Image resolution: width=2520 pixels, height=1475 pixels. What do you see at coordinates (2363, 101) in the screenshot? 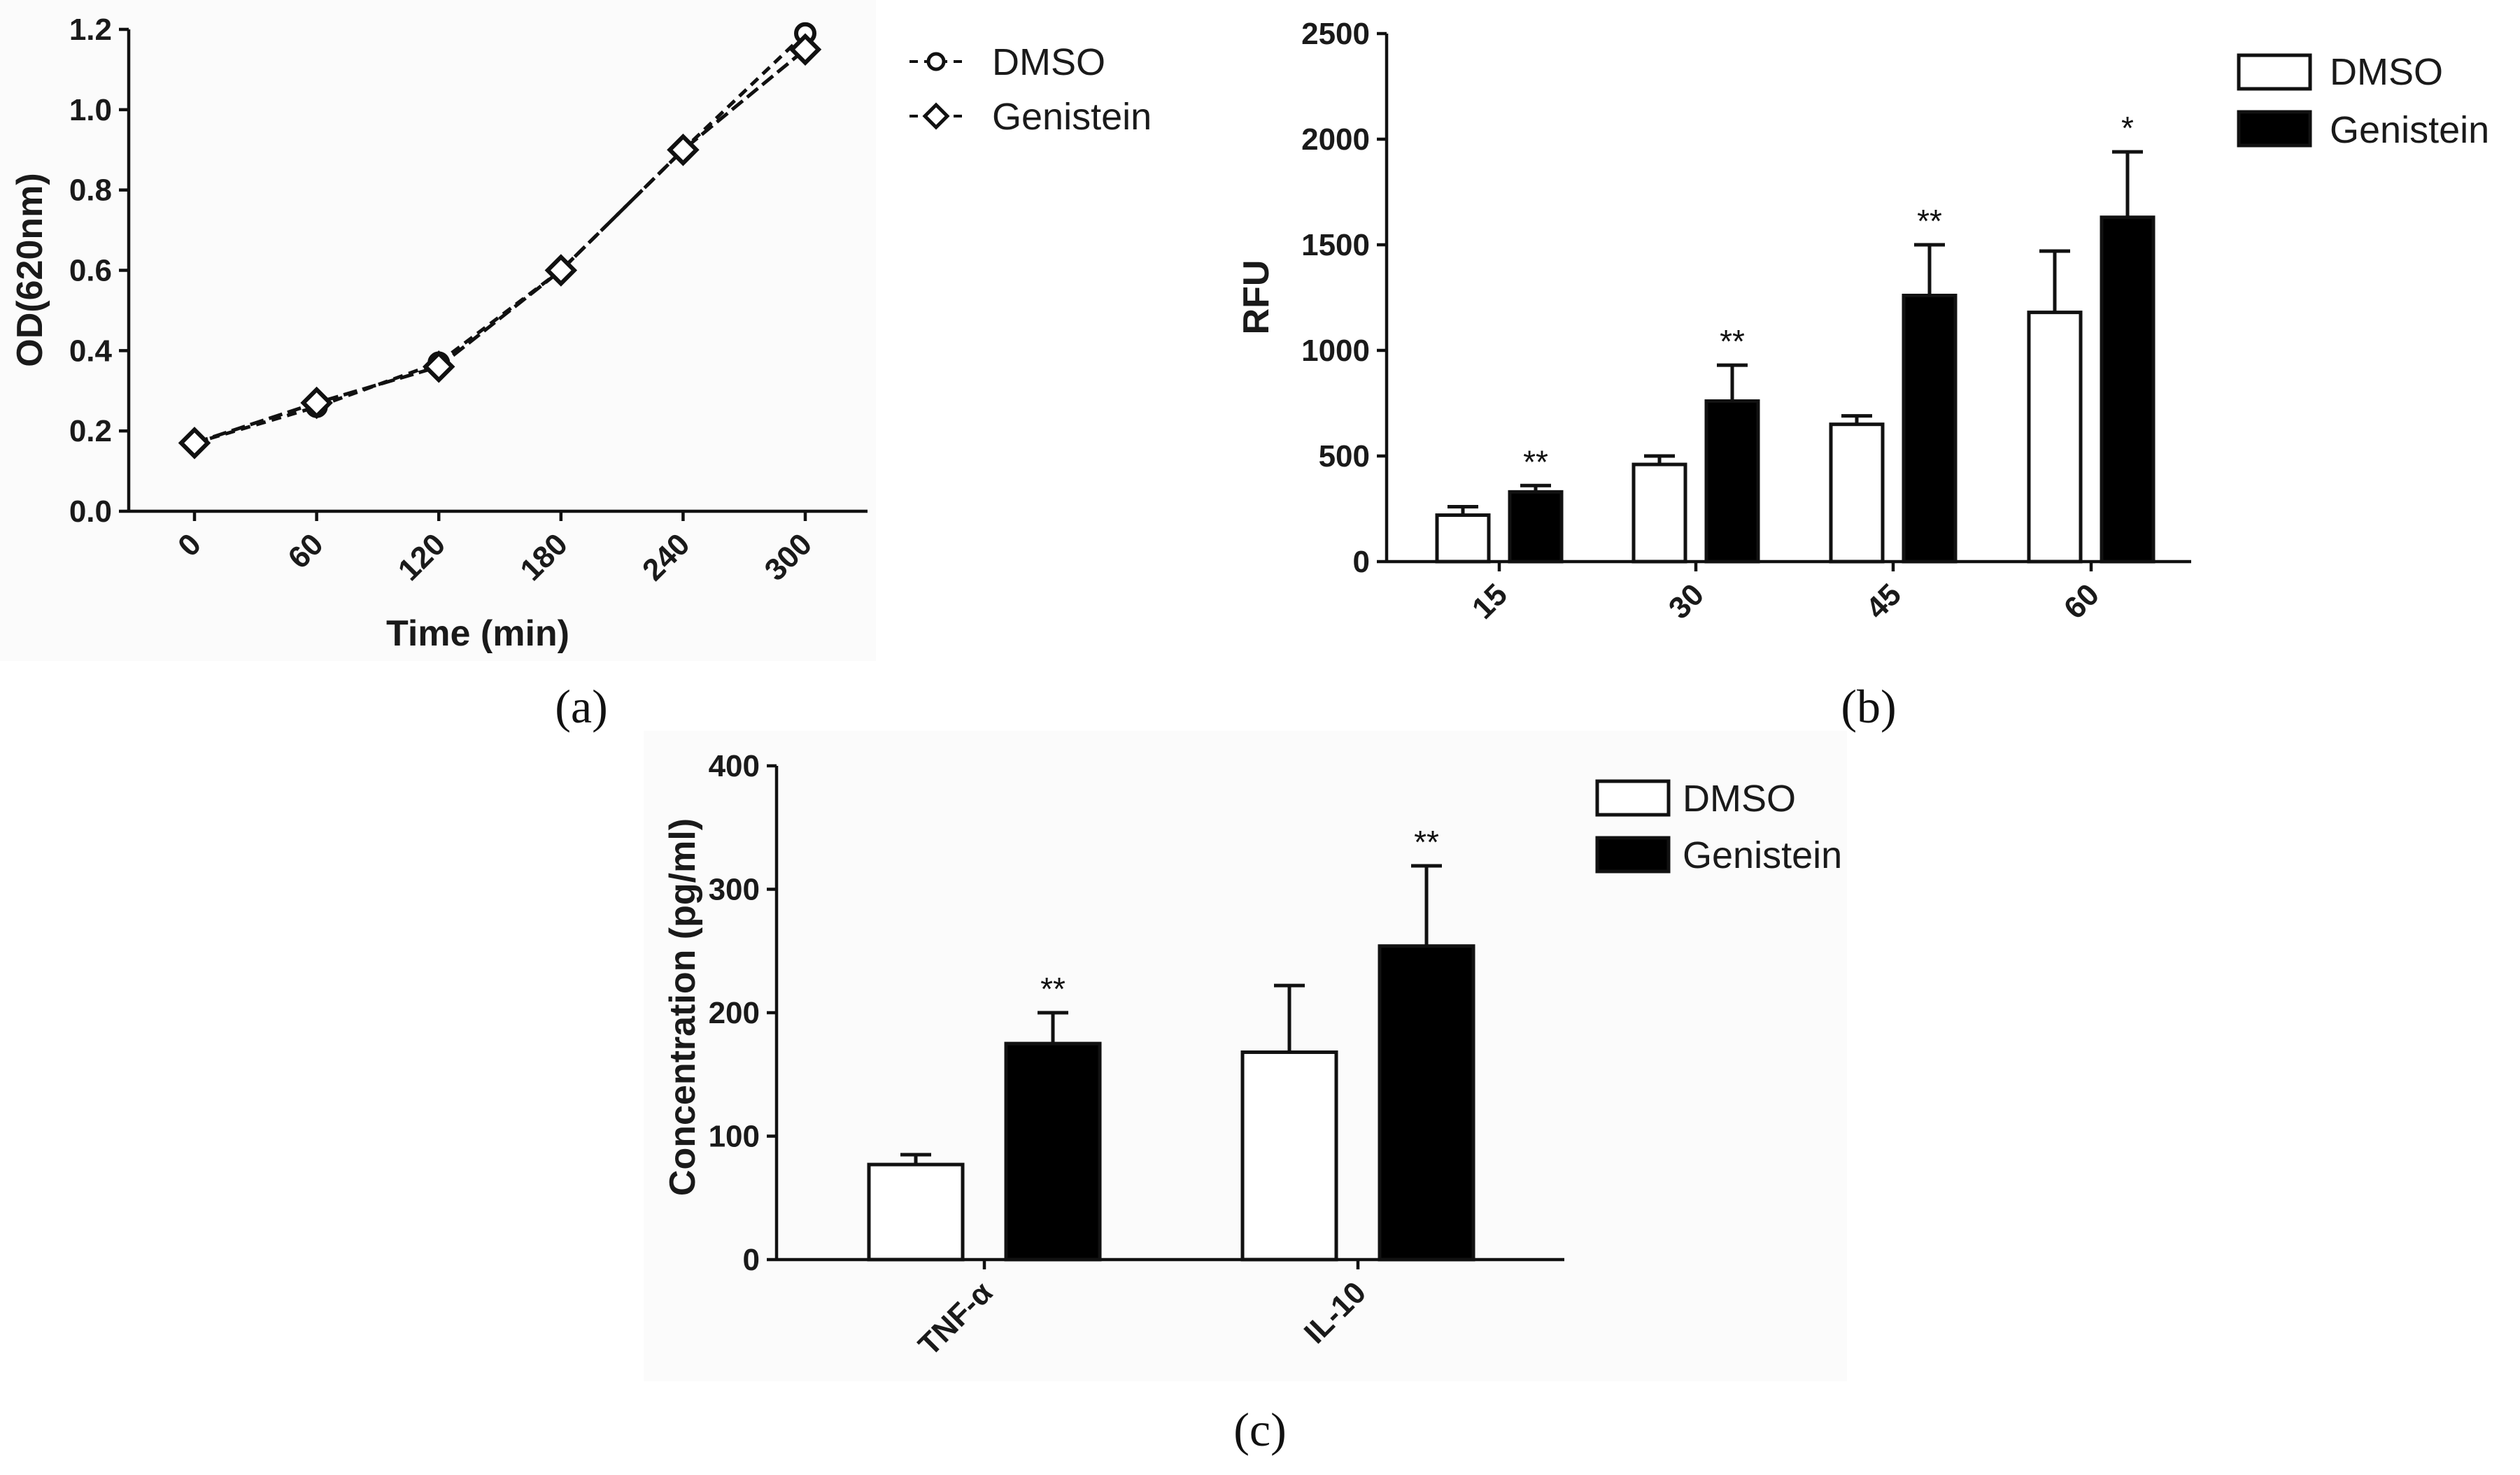
I see `chart-b-legend: DMSO Genistein` at bounding box center [2363, 101].